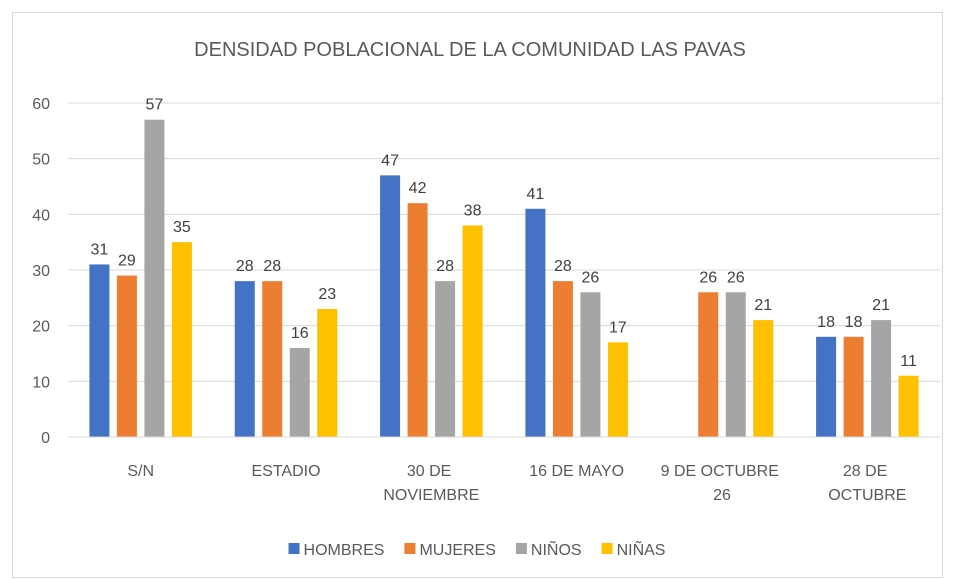  Describe the element at coordinates (182, 227) in the screenshot. I see `data-label: 35` at that location.